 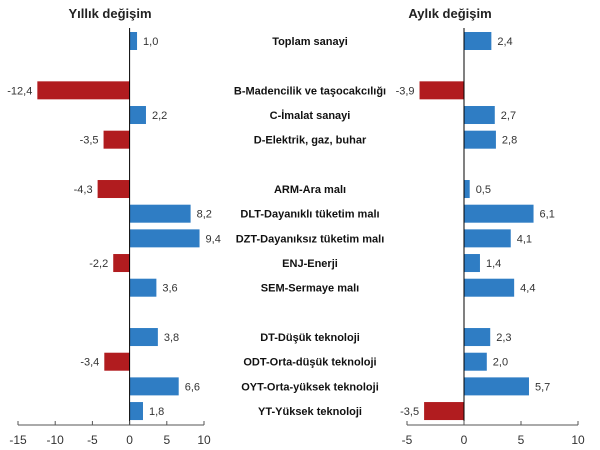 I want to click on data-label: 5,7, so click(x=542, y=387).